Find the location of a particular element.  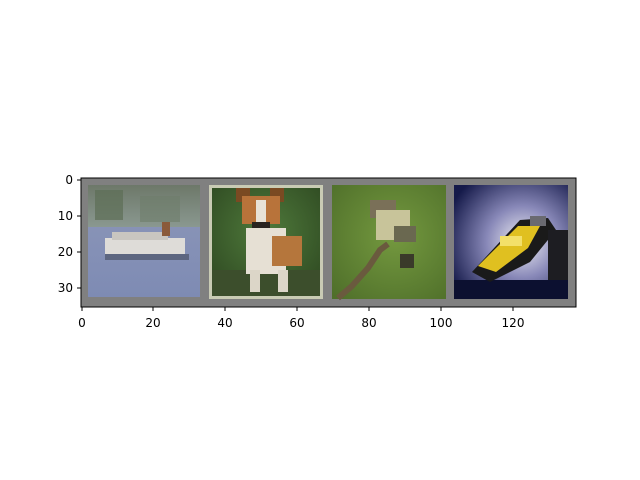

y-axis: 0 10 20 30 is located at coordinates (69, 234).